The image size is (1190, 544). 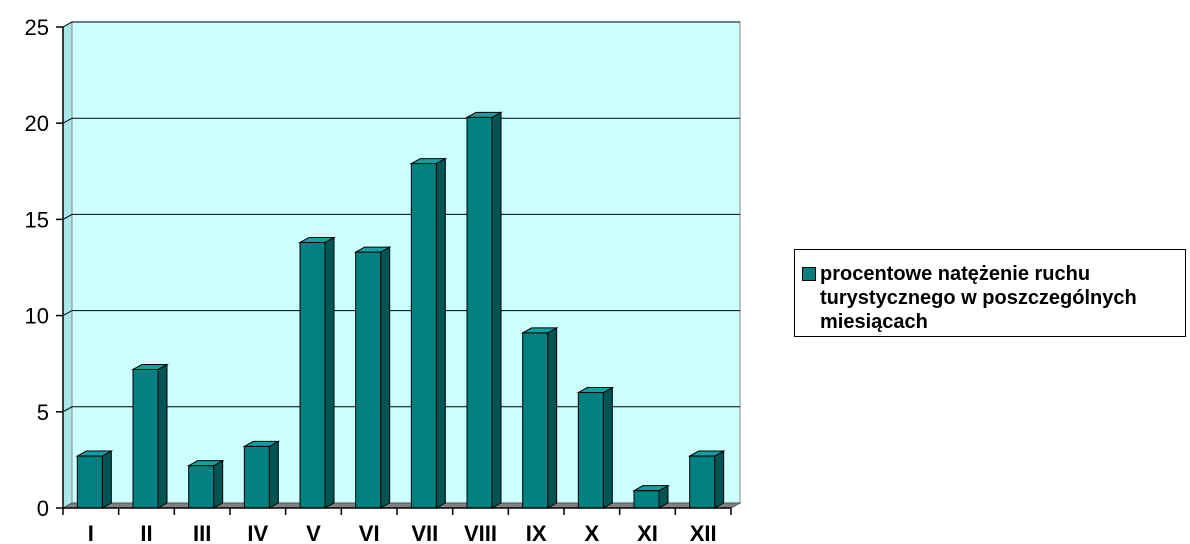 I want to click on plot-side-wall, so click(x=67, y=265).